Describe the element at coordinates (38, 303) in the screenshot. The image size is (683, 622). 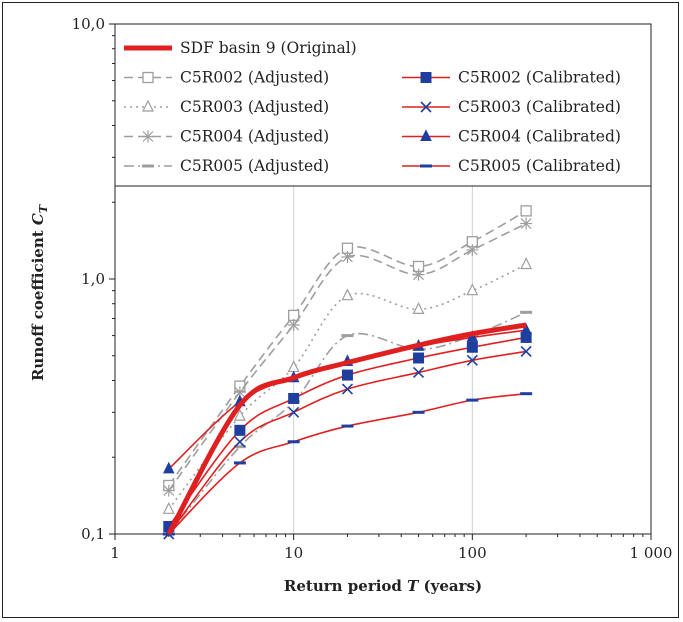
I see `y-axis-label-pre: Runoff coefficient` at that location.